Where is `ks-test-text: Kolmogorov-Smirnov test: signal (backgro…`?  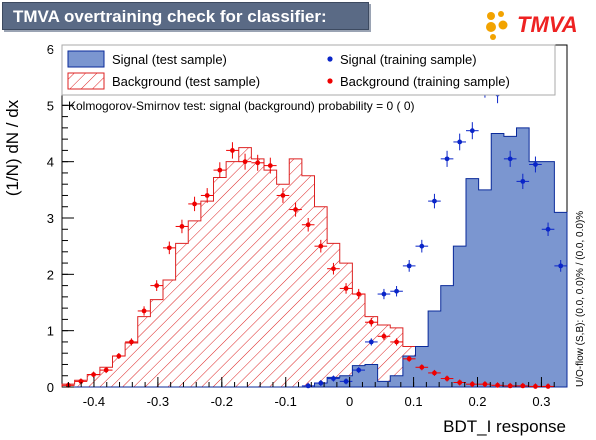
ks-test-text: Kolmogorov-Smirnov test: signal (backgro… is located at coordinates (241, 106).